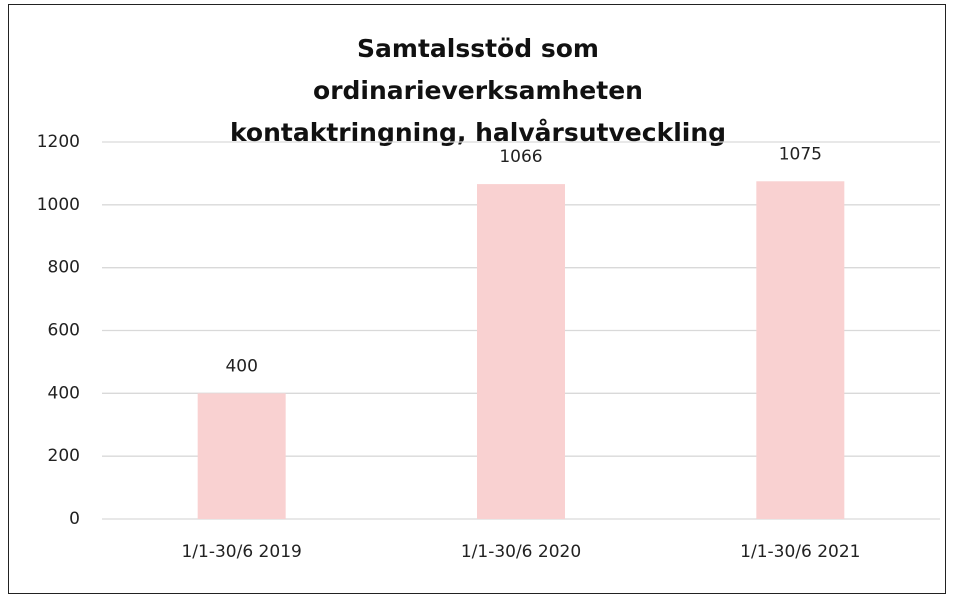 This screenshot has height=594, width=956. I want to click on data-label: 1075, so click(800, 154).